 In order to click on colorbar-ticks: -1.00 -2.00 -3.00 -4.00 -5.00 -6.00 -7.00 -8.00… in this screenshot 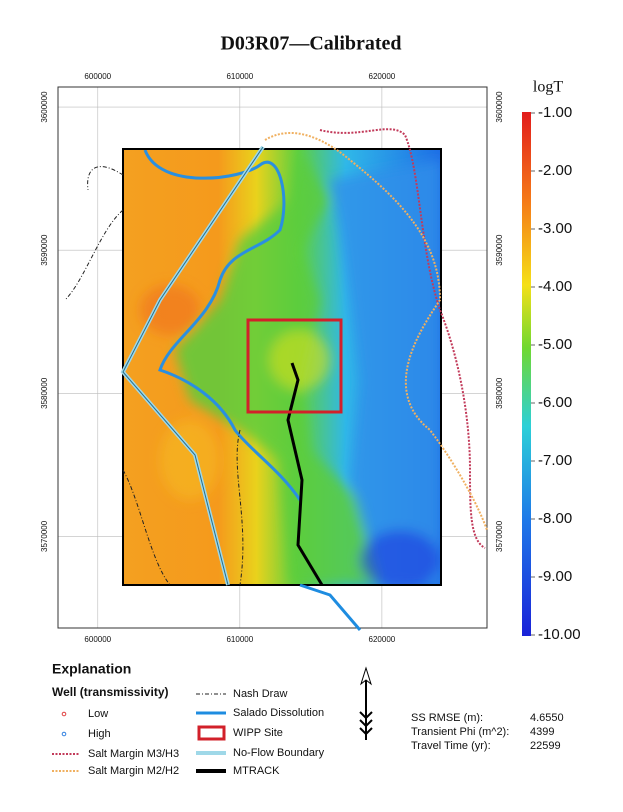, I will do `click(556, 373)`.